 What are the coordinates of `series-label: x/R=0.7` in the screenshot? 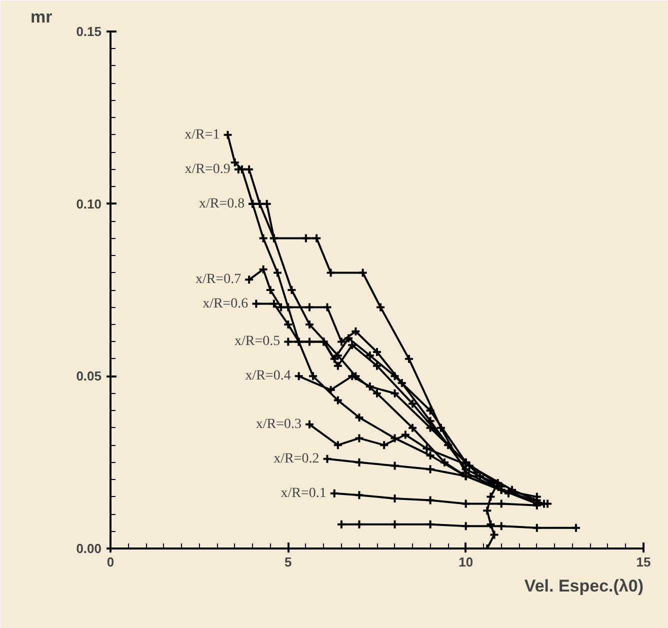 It's located at (218, 280).